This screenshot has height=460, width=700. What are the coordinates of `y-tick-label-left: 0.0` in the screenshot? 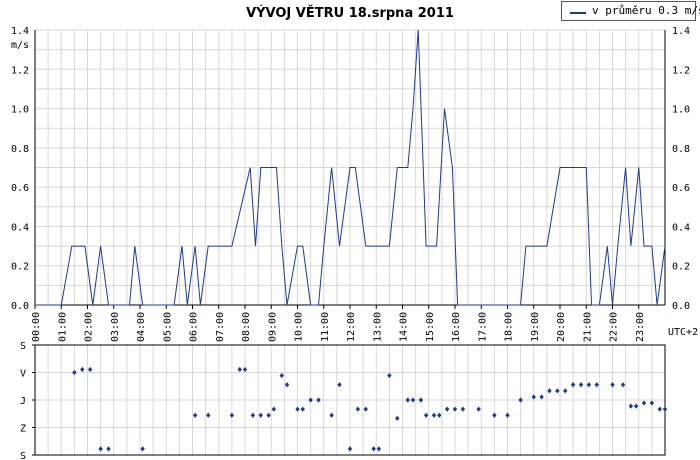 It's located at (20, 306).